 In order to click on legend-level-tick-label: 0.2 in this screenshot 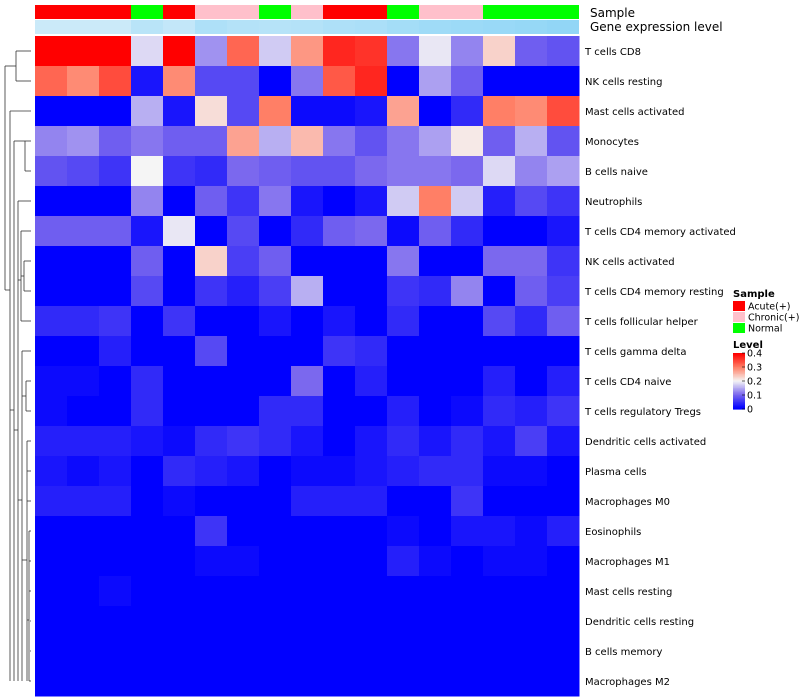, I will do `click(754, 382)`.